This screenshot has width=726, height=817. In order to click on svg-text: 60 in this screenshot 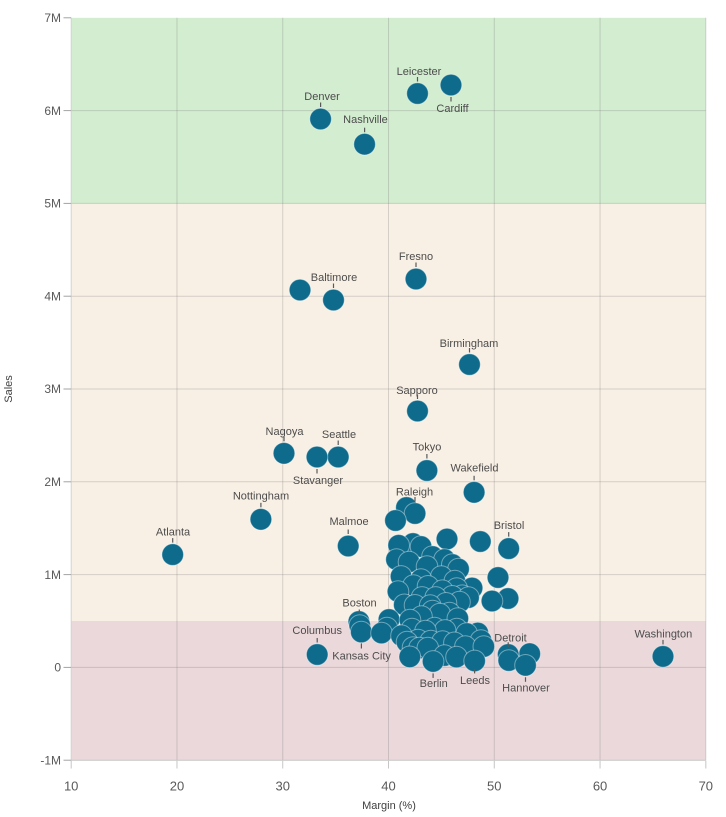, I will do `click(600, 786)`.